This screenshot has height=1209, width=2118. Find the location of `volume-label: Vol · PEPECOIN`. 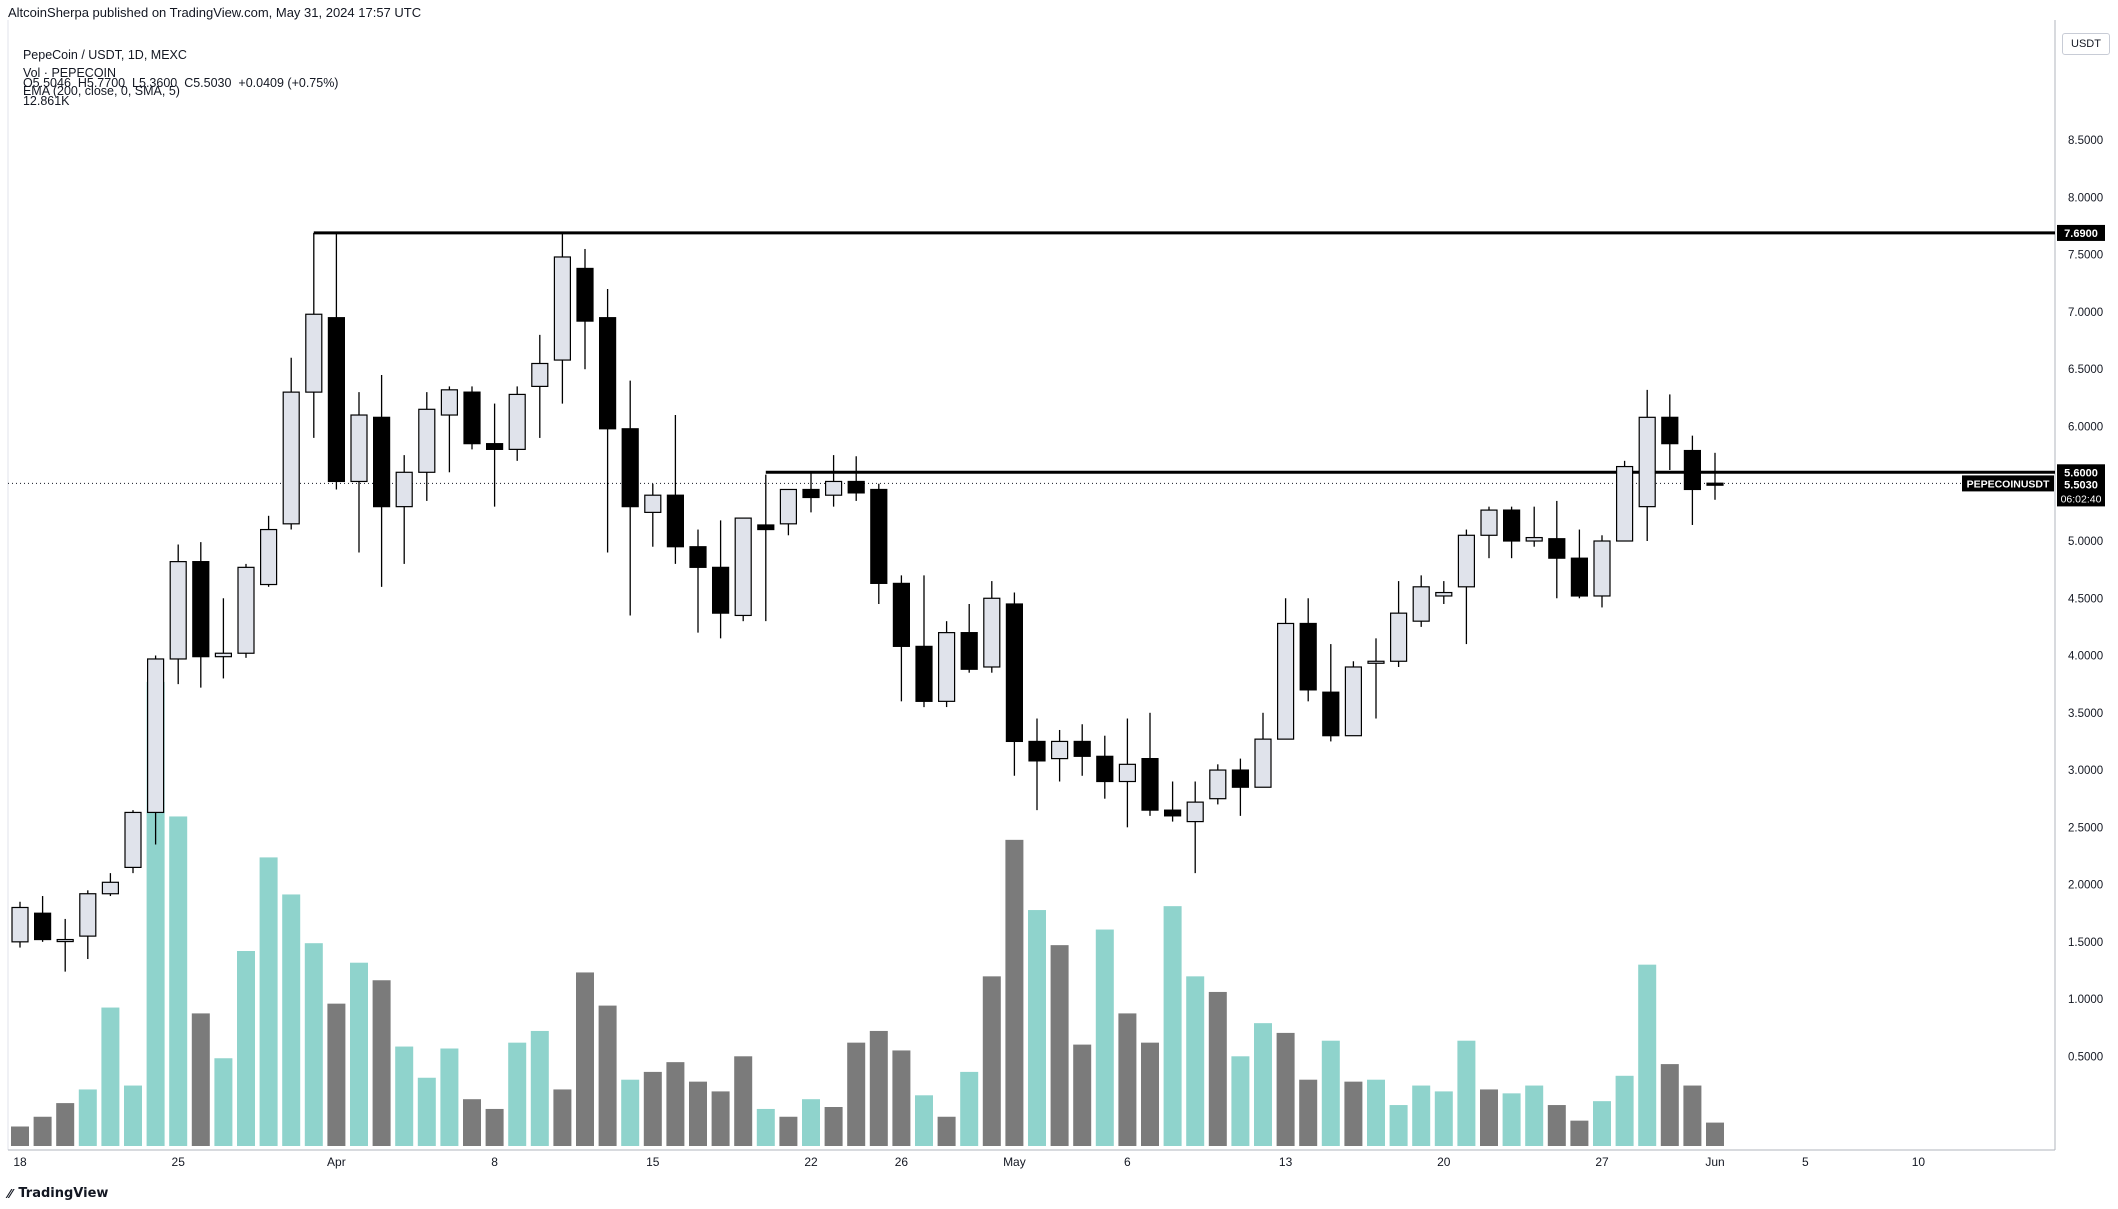

volume-label: Vol · PEPECOIN is located at coordinates (69, 73).